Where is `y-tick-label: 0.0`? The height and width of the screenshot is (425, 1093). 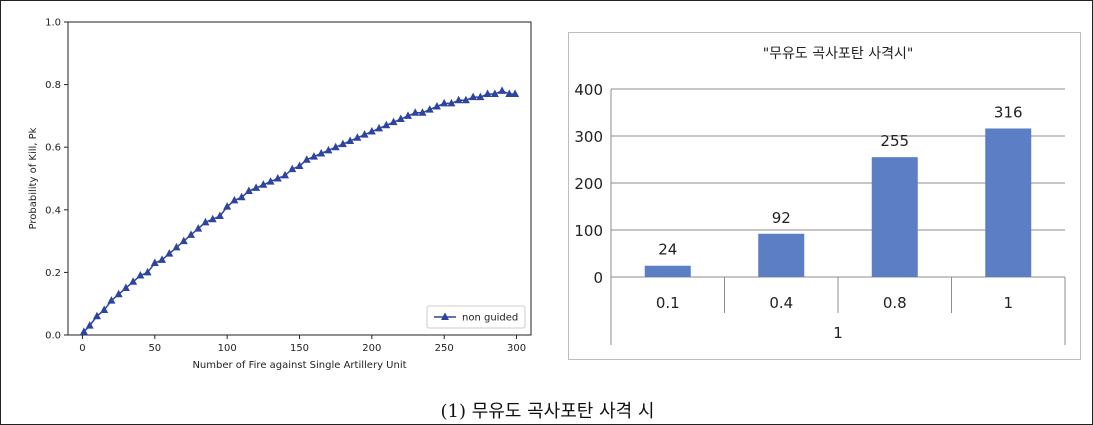 y-tick-label: 0.0 is located at coordinates (53, 336).